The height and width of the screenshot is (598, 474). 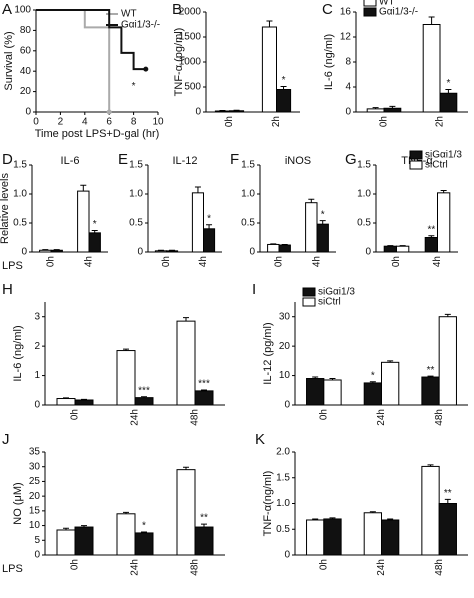 What do you see at coordinates (190, 62) in the screenshot?
I see `y-tick-label: 1000` at bounding box center [190, 62].